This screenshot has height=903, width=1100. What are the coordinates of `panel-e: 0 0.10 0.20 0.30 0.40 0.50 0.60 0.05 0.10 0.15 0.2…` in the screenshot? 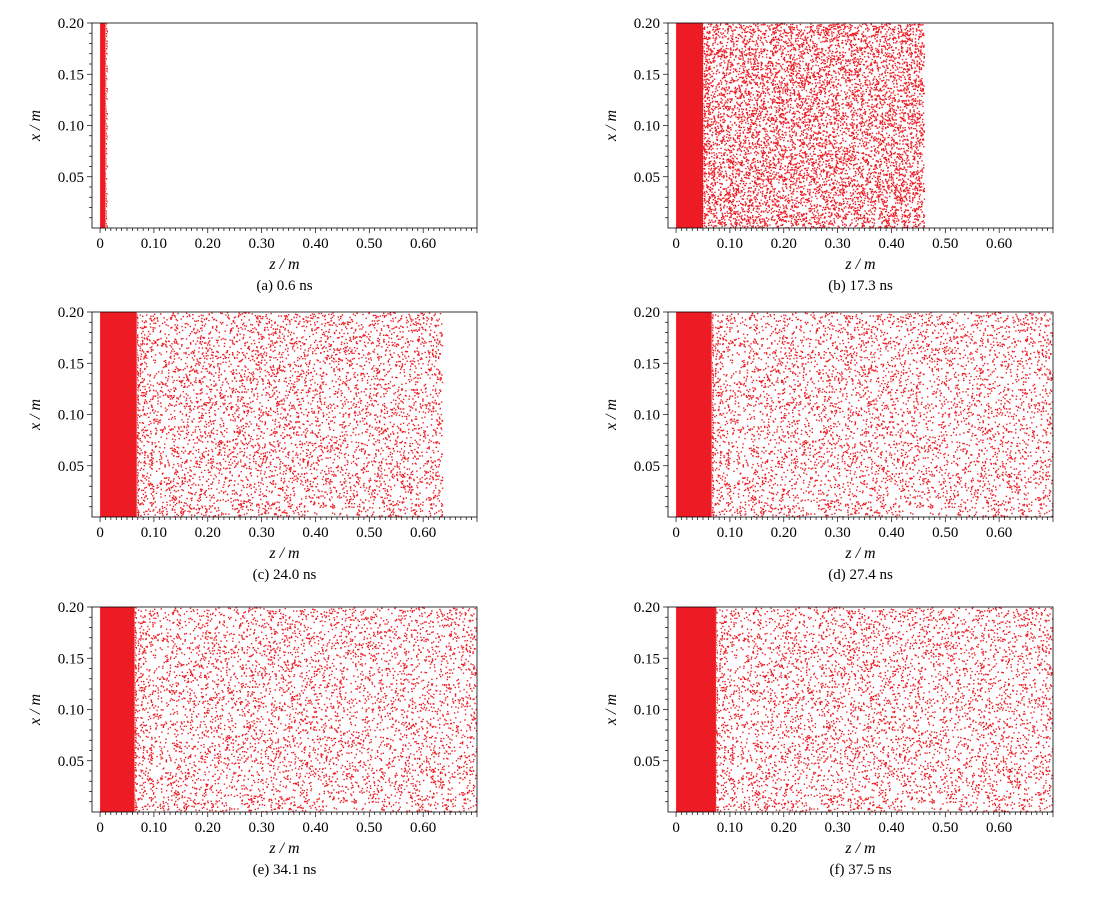 It's located at (252, 739).